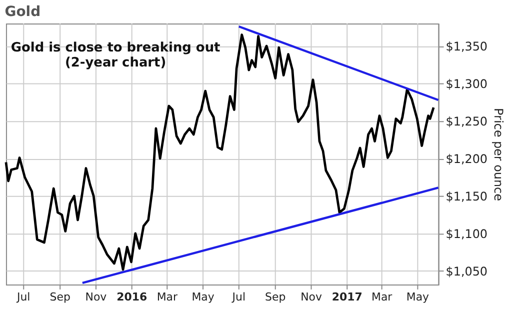 Image resolution: width=510 pixels, height=325 pixels. What do you see at coordinates (115, 55) in the screenshot?
I see `annotation: Gold is close to breaking out (2-year chart)` at bounding box center [115, 55].